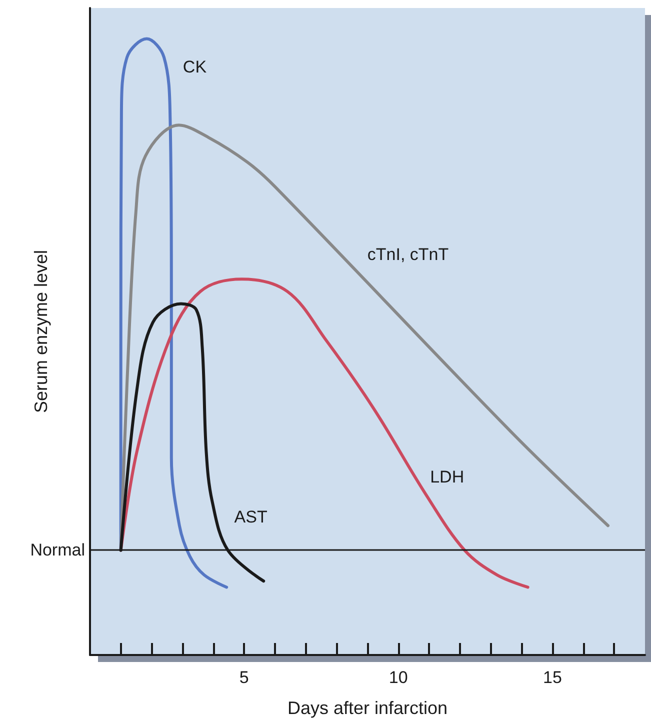  What do you see at coordinates (57, 550) in the screenshot?
I see `ref-line-label: Normal` at bounding box center [57, 550].